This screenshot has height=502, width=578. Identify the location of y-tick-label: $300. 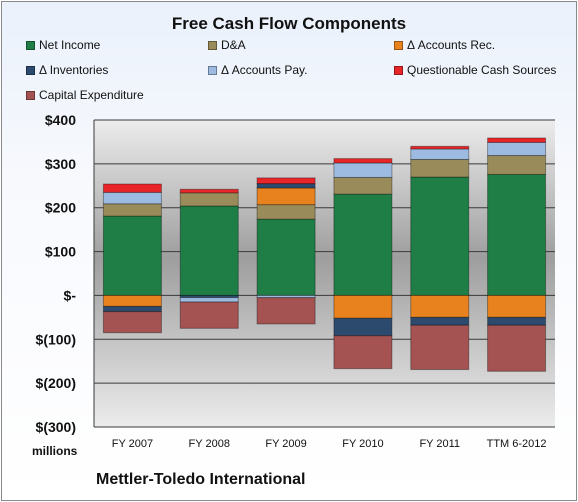
(60, 164).